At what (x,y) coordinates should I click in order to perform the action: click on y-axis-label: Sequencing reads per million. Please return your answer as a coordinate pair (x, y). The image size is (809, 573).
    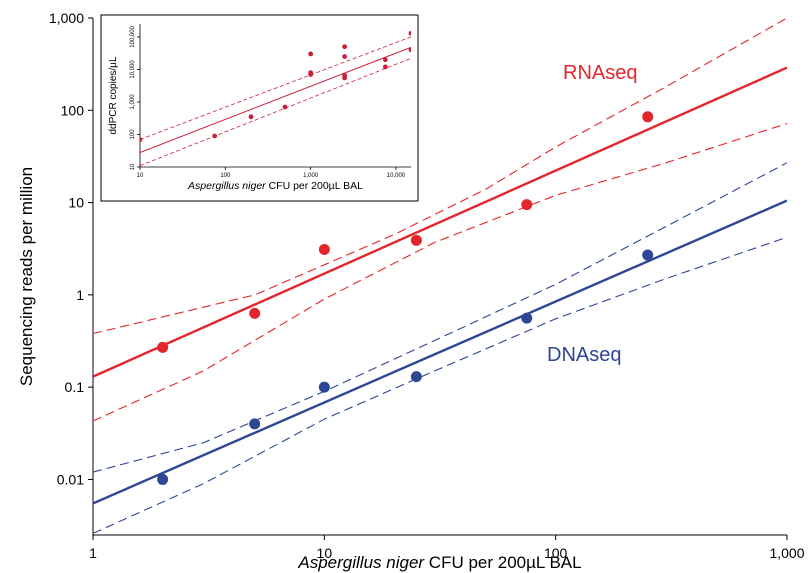
    Looking at the image, I should click on (26, 276).